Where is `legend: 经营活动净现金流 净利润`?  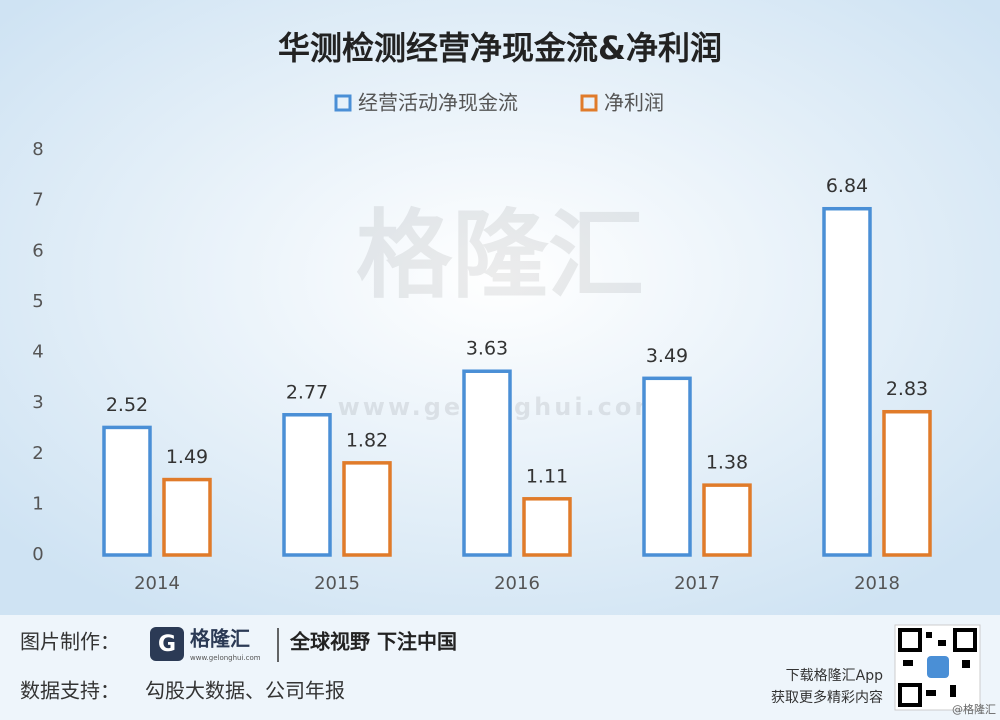
legend: 经营活动净现金流 净利润 is located at coordinates (499, 103).